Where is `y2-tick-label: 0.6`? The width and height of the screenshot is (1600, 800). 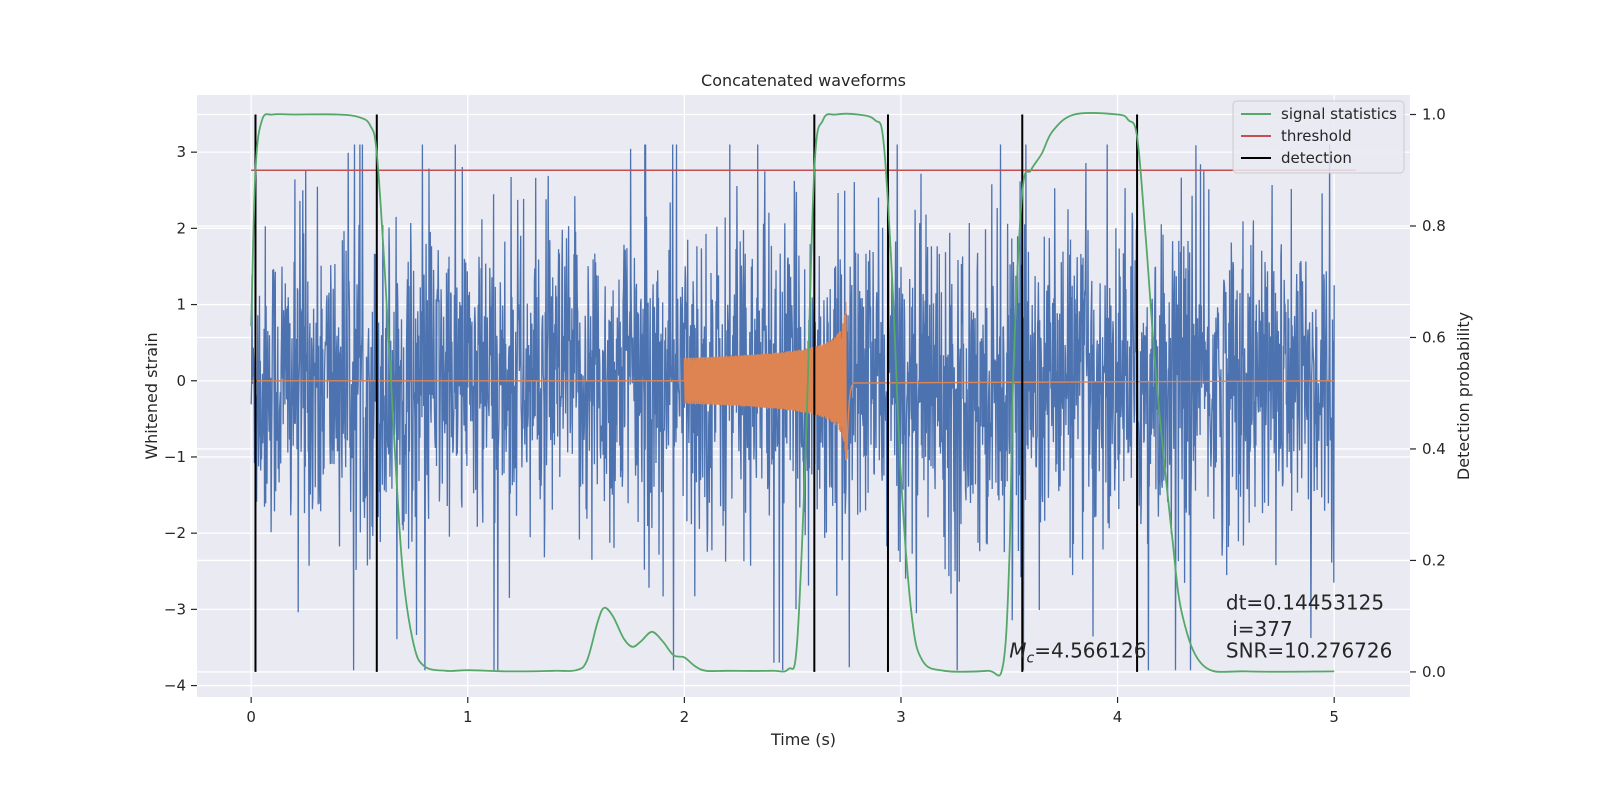
y2-tick-label: 0.6 is located at coordinates (1434, 337).